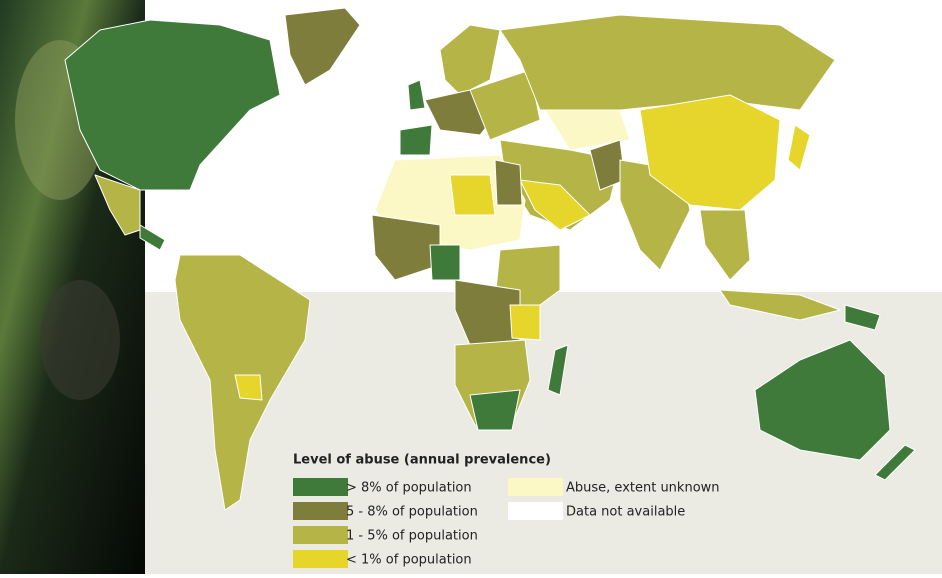 The image size is (942, 578). I want to click on new-zealand, so click(895, 462).